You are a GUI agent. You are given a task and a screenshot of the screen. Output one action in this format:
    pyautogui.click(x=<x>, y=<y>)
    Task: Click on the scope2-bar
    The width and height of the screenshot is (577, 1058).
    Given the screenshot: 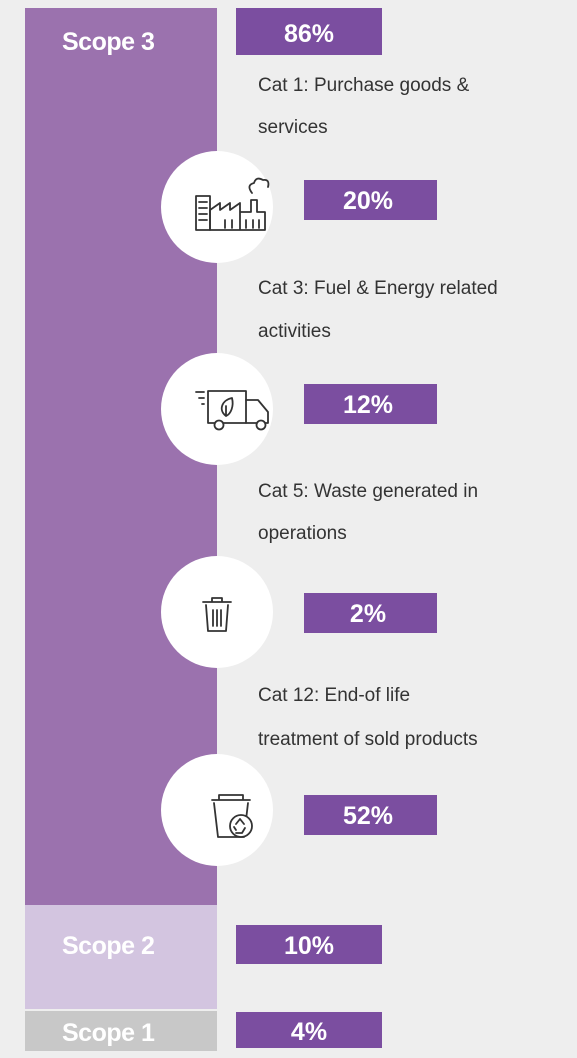 What is the action you would take?
    pyautogui.click(x=121, y=957)
    